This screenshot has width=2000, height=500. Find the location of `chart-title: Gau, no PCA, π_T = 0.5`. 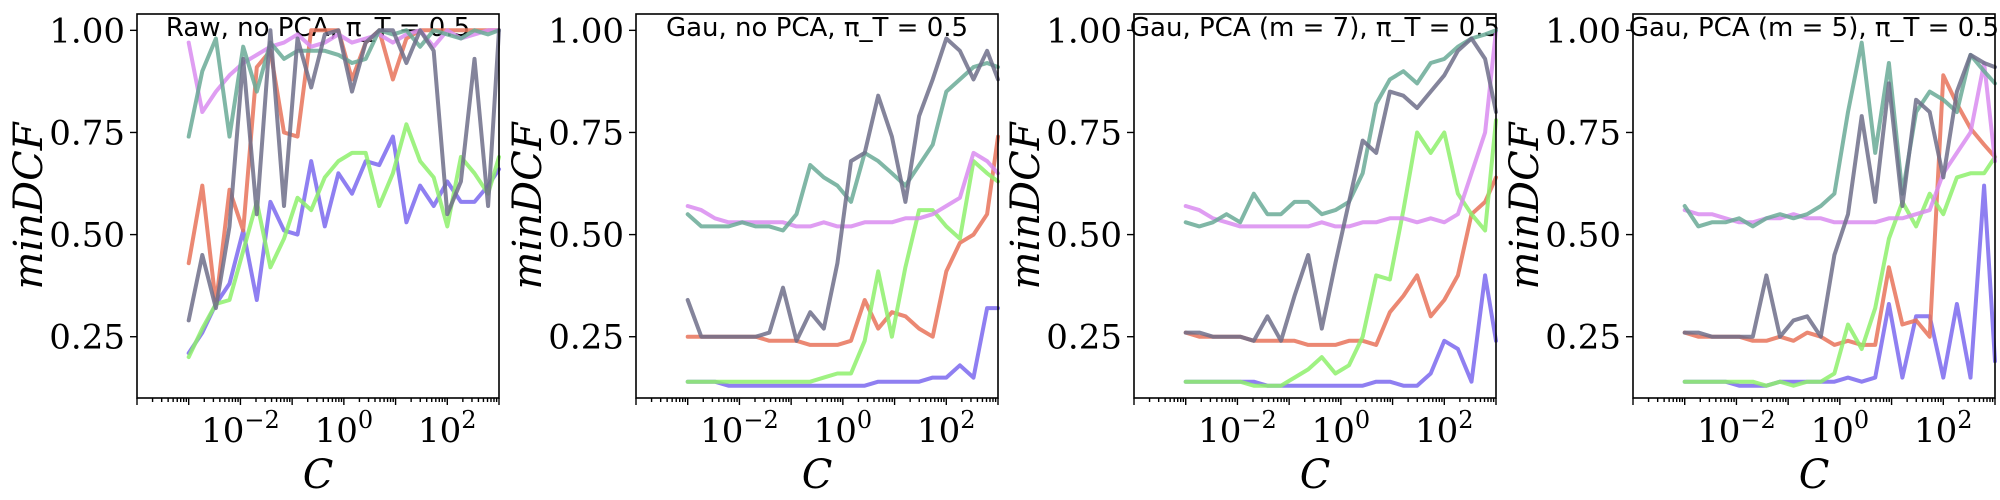

chart-title: Gau, no PCA, π_T = 0.5 is located at coordinates (817, 28).